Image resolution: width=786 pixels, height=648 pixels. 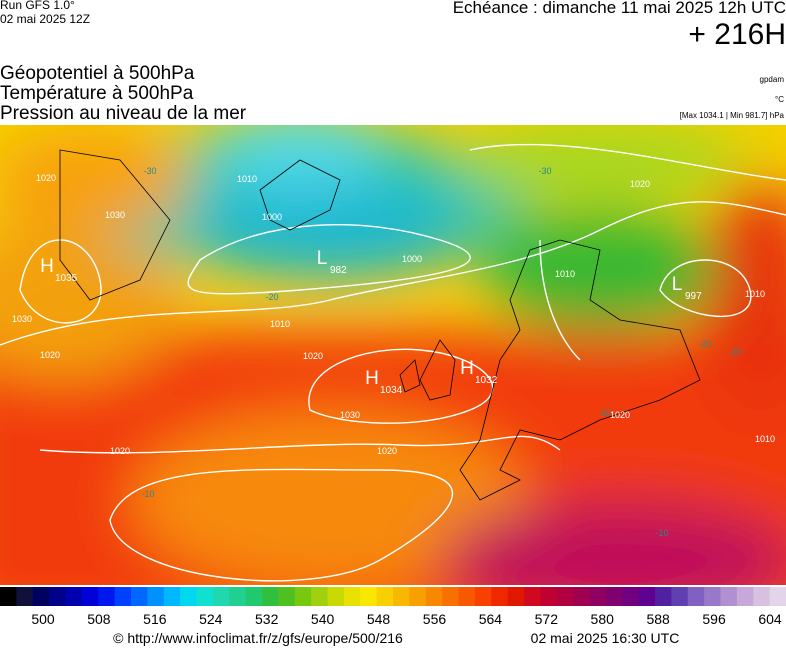 I want to click on colorbar-label: 524, so click(x=211, y=619).